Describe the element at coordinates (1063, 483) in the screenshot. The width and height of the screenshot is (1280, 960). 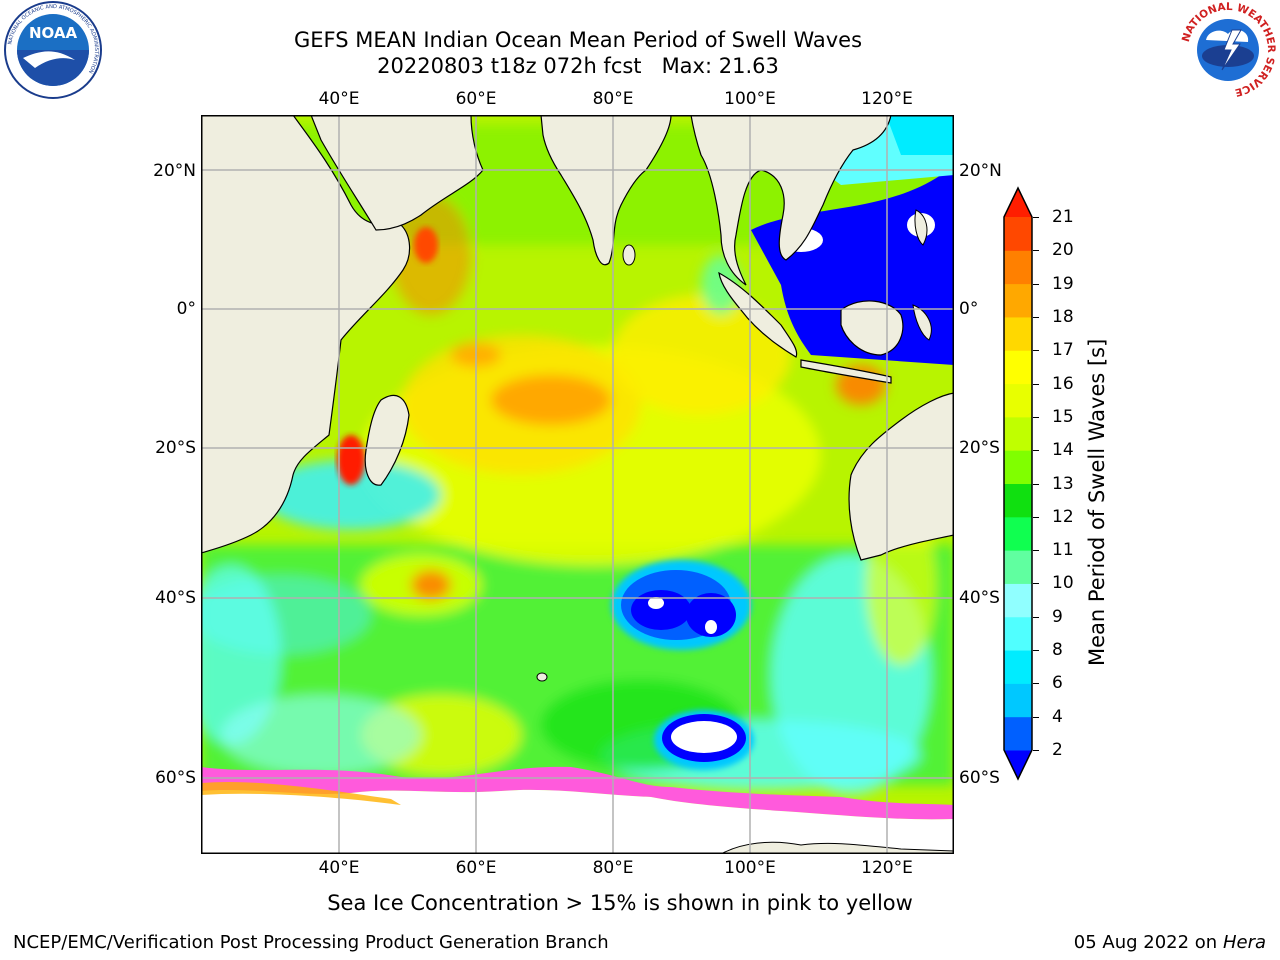
I see `colorbar-tick-label: 13` at that location.